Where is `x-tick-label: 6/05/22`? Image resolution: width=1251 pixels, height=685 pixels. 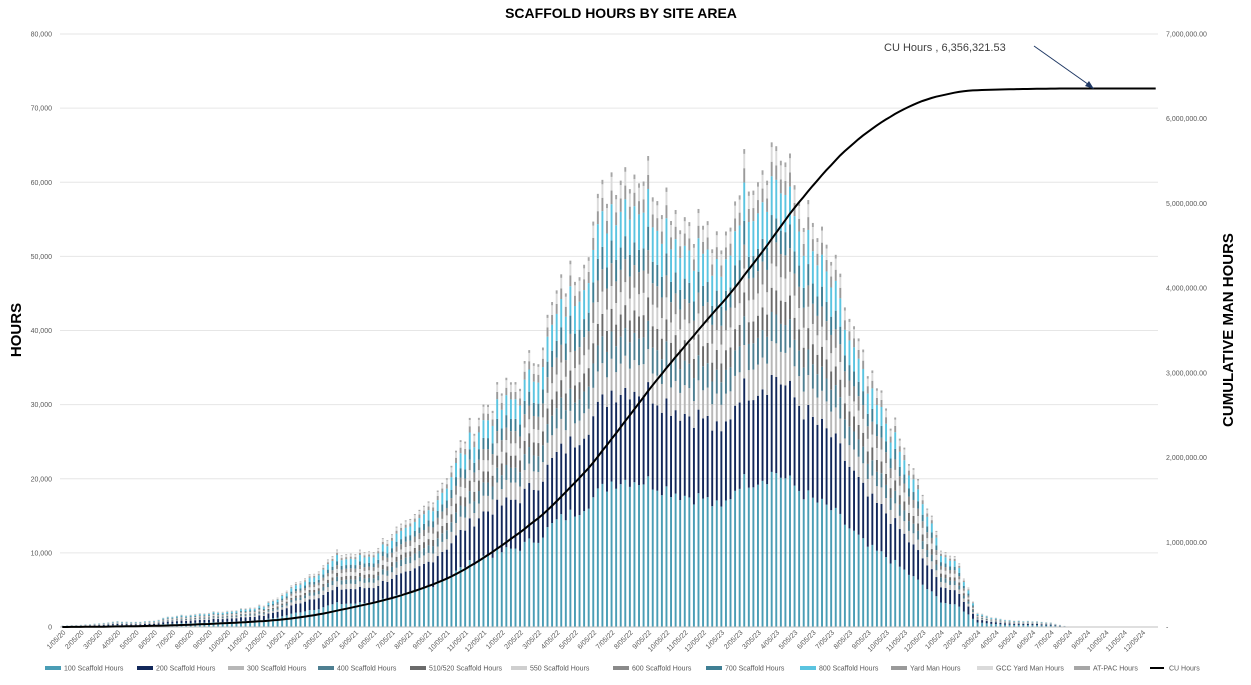
x-tick-label: 6/05/22 is located at coordinates (588, 640).